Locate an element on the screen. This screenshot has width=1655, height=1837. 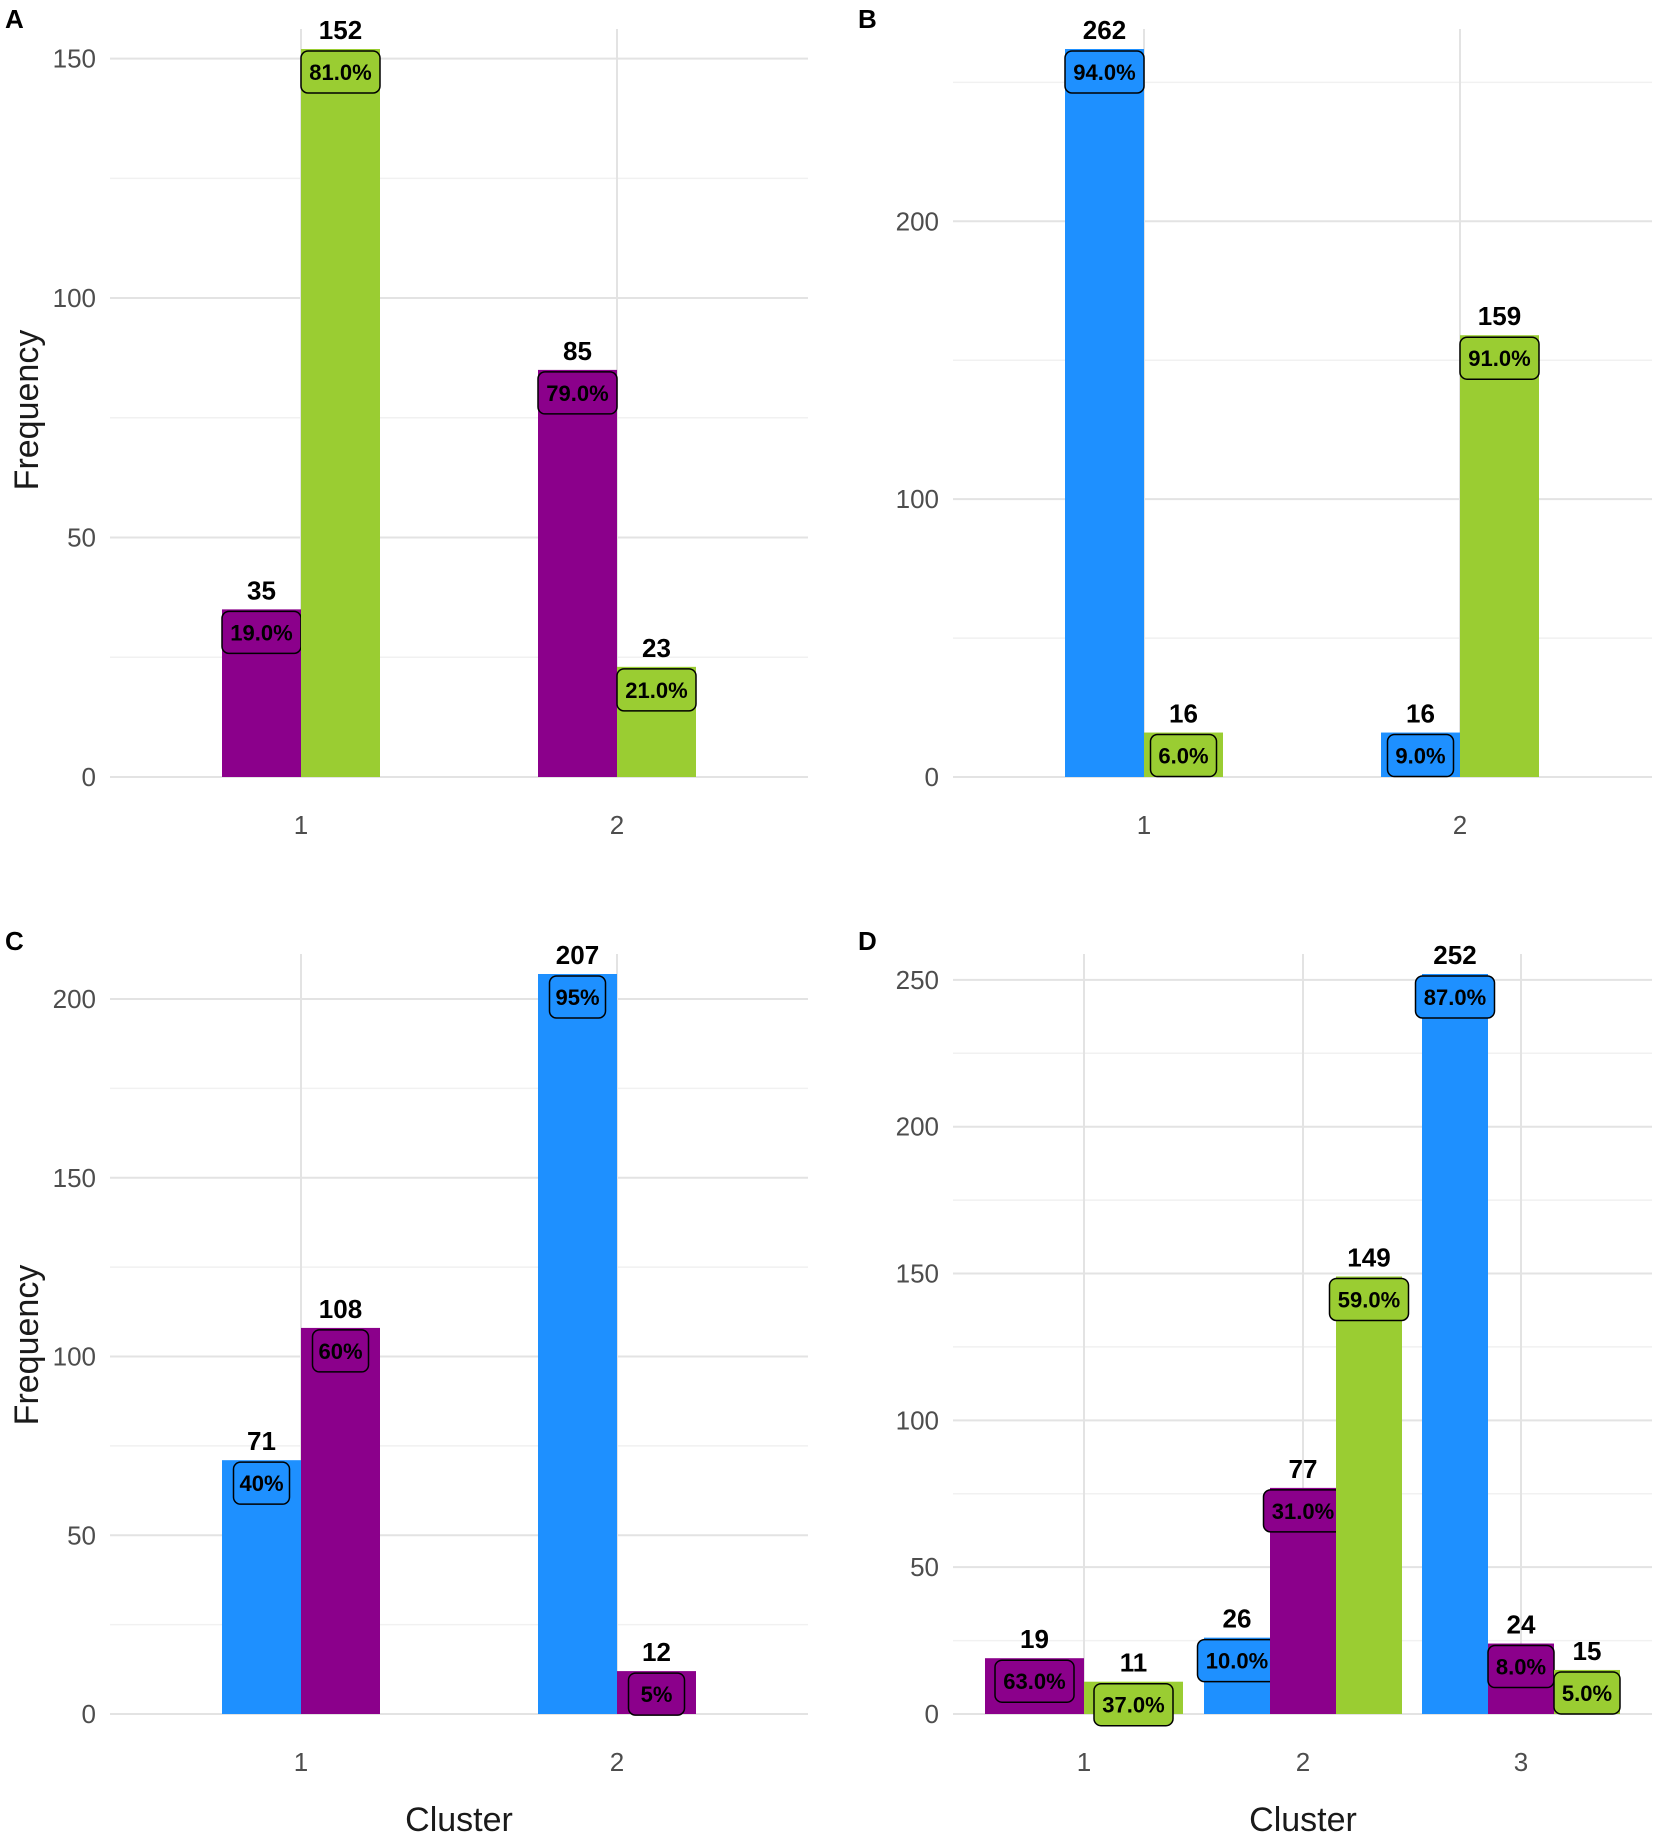
bar-percent-label: 91.0% is located at coordinates (1499, 358).